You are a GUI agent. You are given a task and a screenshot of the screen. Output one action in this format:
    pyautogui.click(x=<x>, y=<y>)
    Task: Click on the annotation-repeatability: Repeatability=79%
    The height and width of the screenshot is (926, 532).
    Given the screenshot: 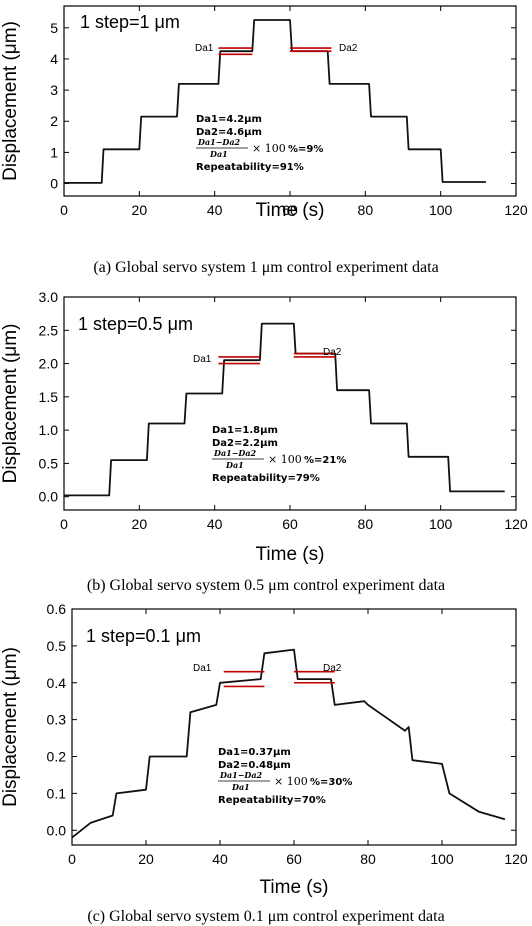 What is the action you would take?
    pyautogui.click(x=266, y=478)
    